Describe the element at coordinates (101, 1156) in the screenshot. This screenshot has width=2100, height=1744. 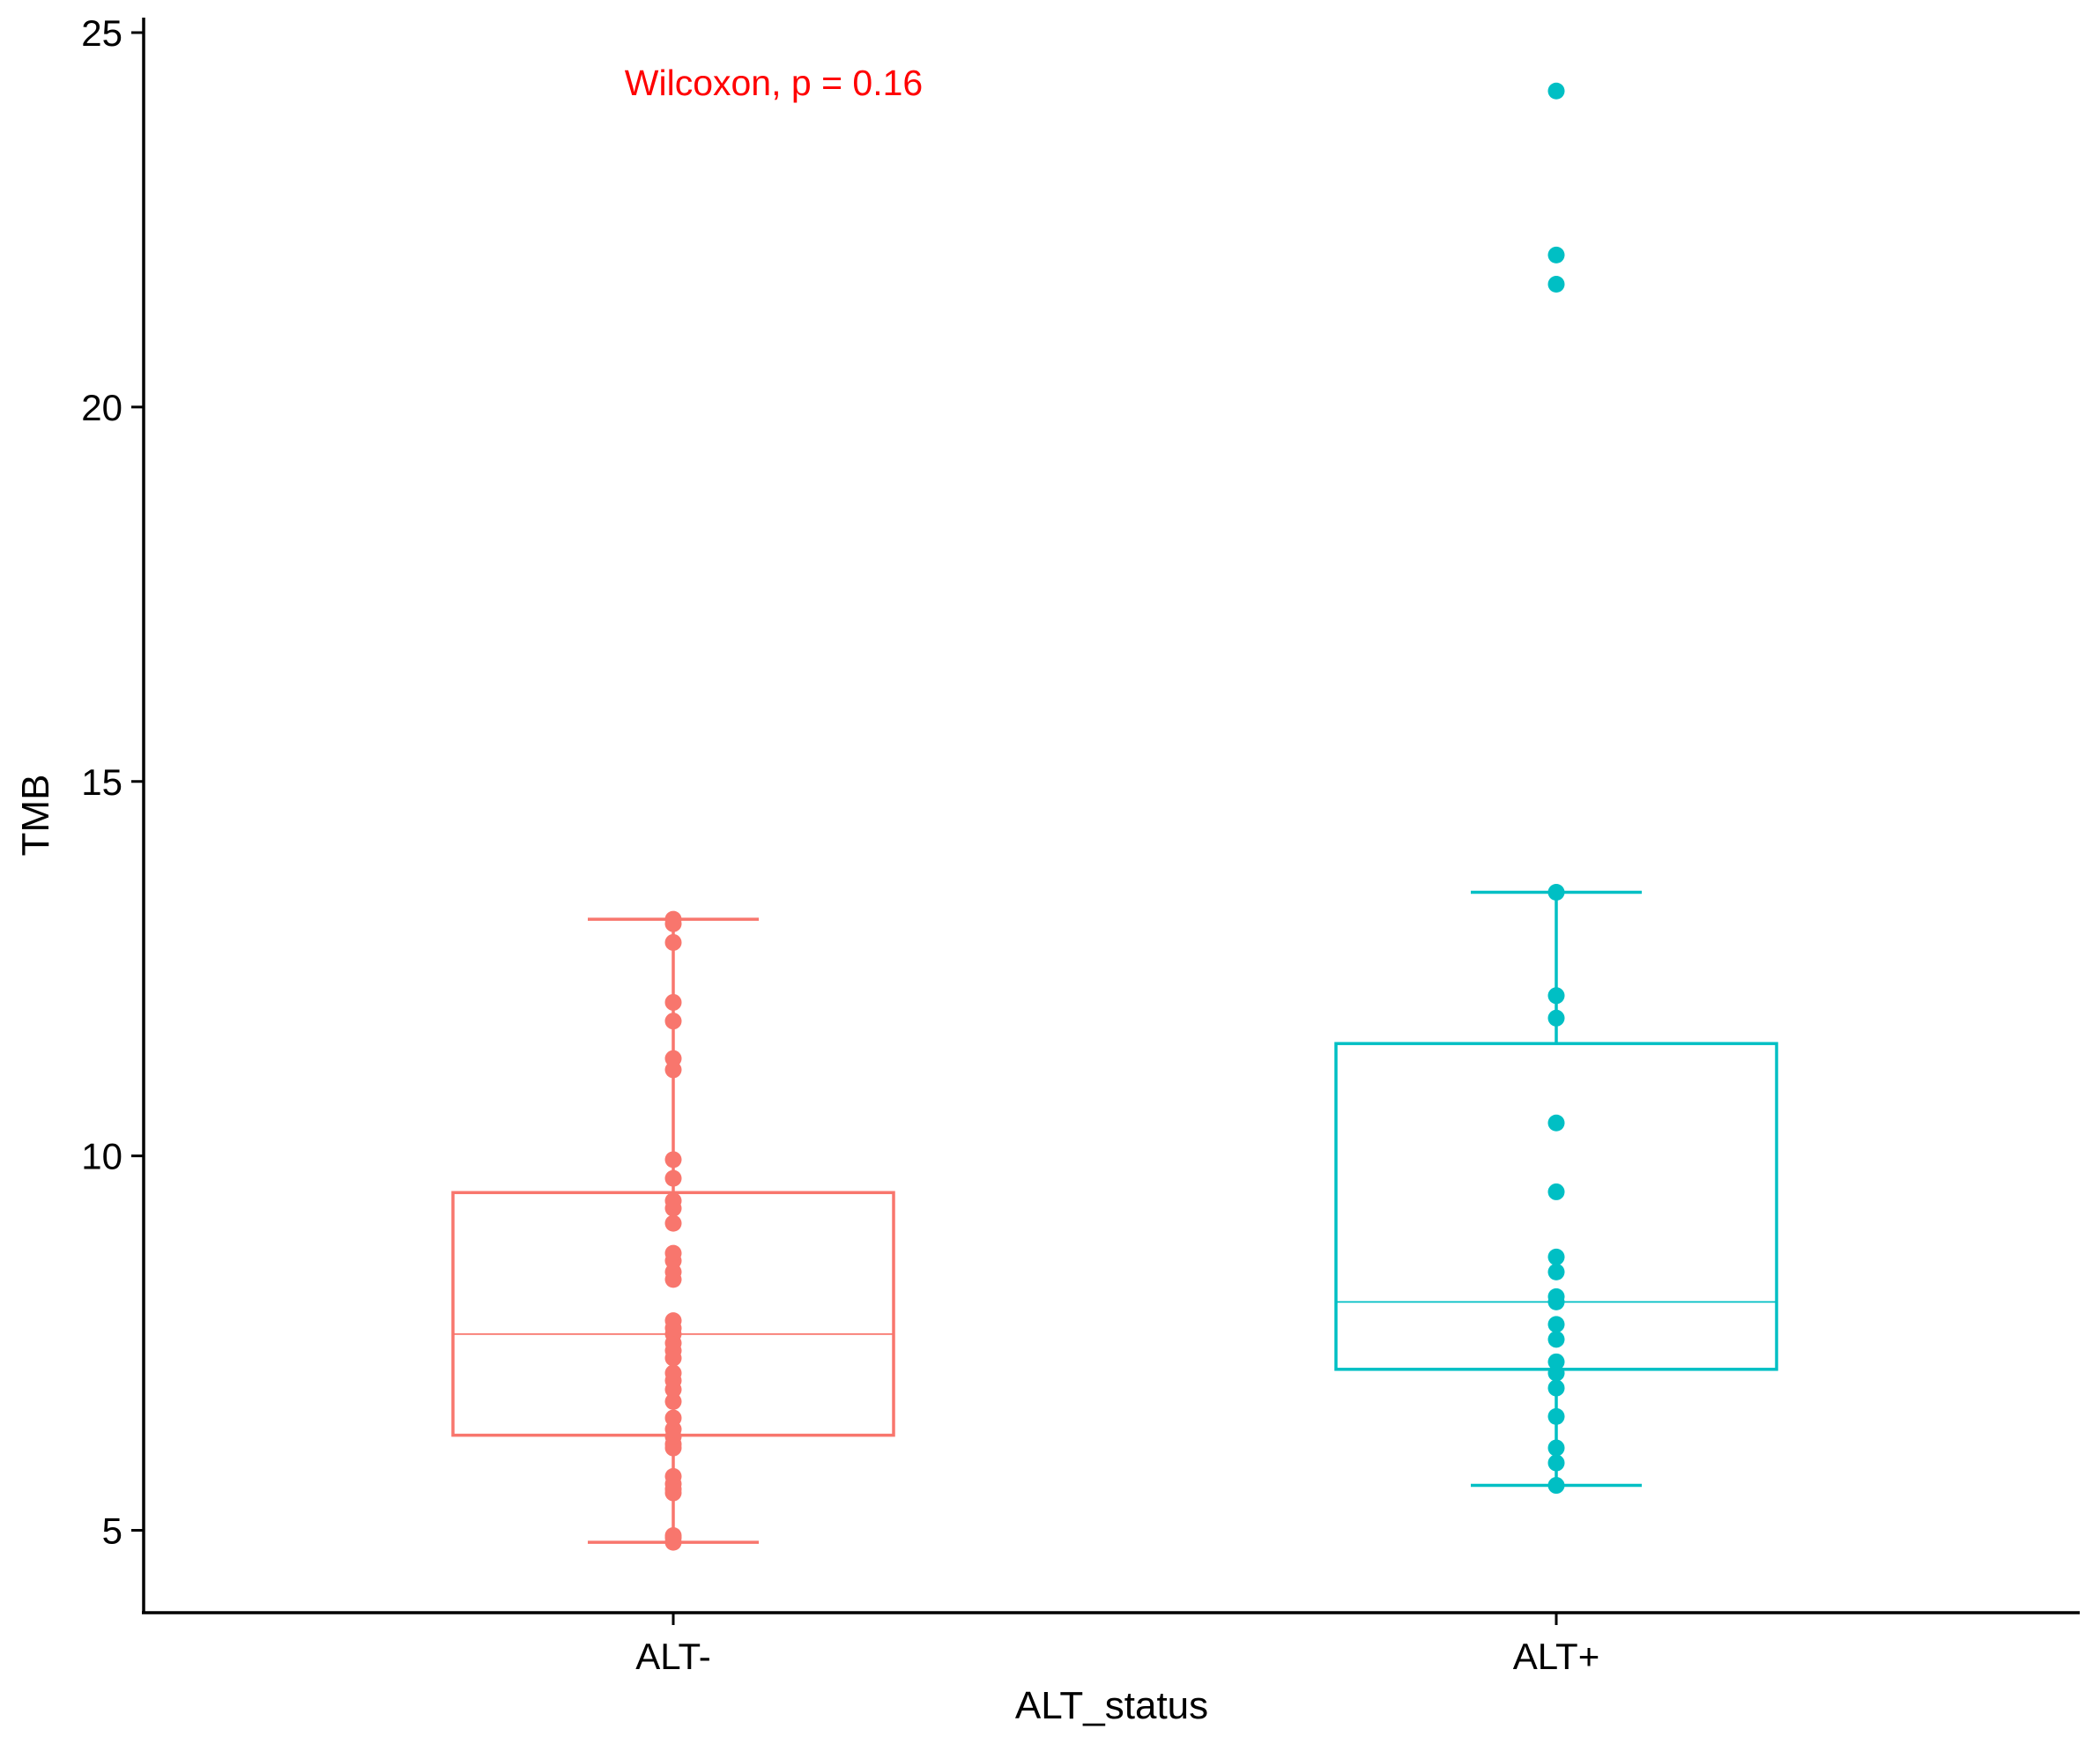
I see `y-tick-label: 10` at that location.